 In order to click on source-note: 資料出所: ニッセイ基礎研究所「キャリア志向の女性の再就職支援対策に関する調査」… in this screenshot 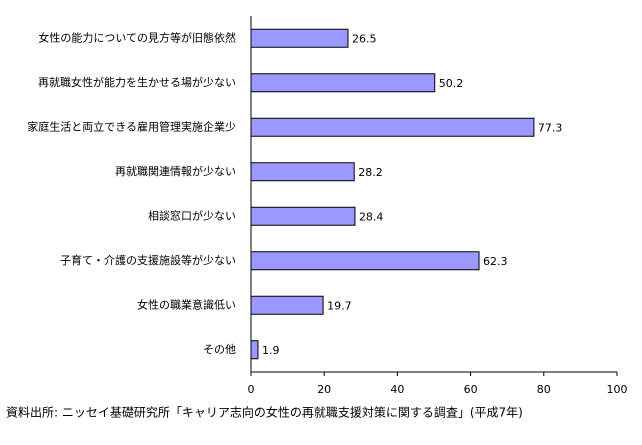, I will do `click(264, 412)`.